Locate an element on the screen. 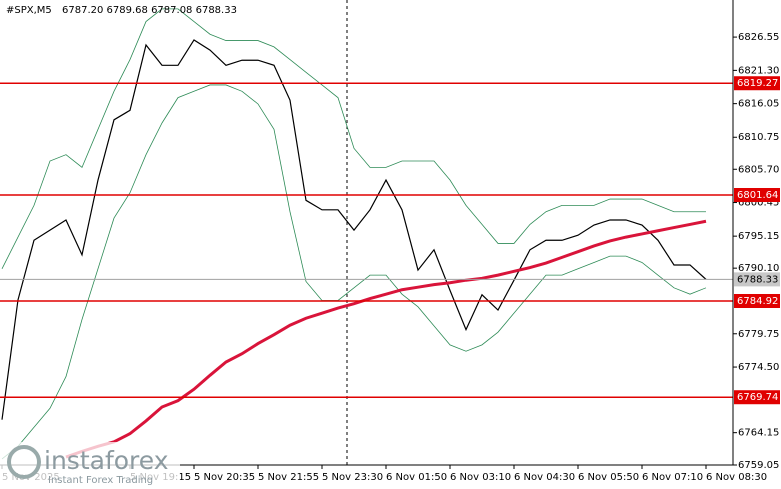 This screenshot has width=781, height=489. y-tick-label: 6821.30 is located at coordinates (758, 70).